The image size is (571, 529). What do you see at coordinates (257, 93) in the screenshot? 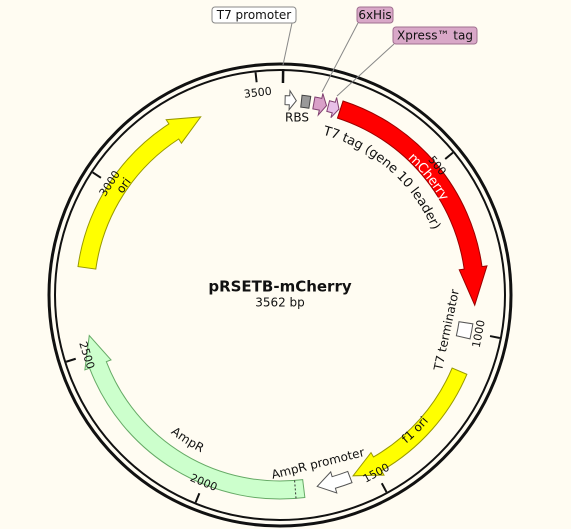
I see `tick-label: 3500` at bounding box center [257, 93].